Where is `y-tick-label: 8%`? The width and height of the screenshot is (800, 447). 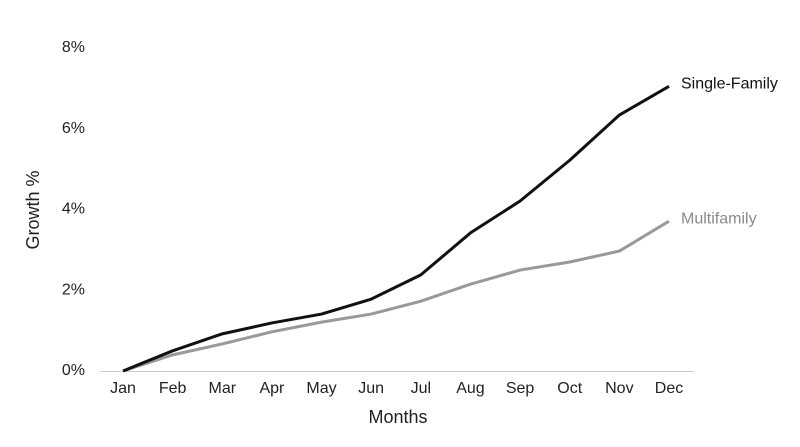 y-tick-label: 8% is located at coordinates (73, 47).